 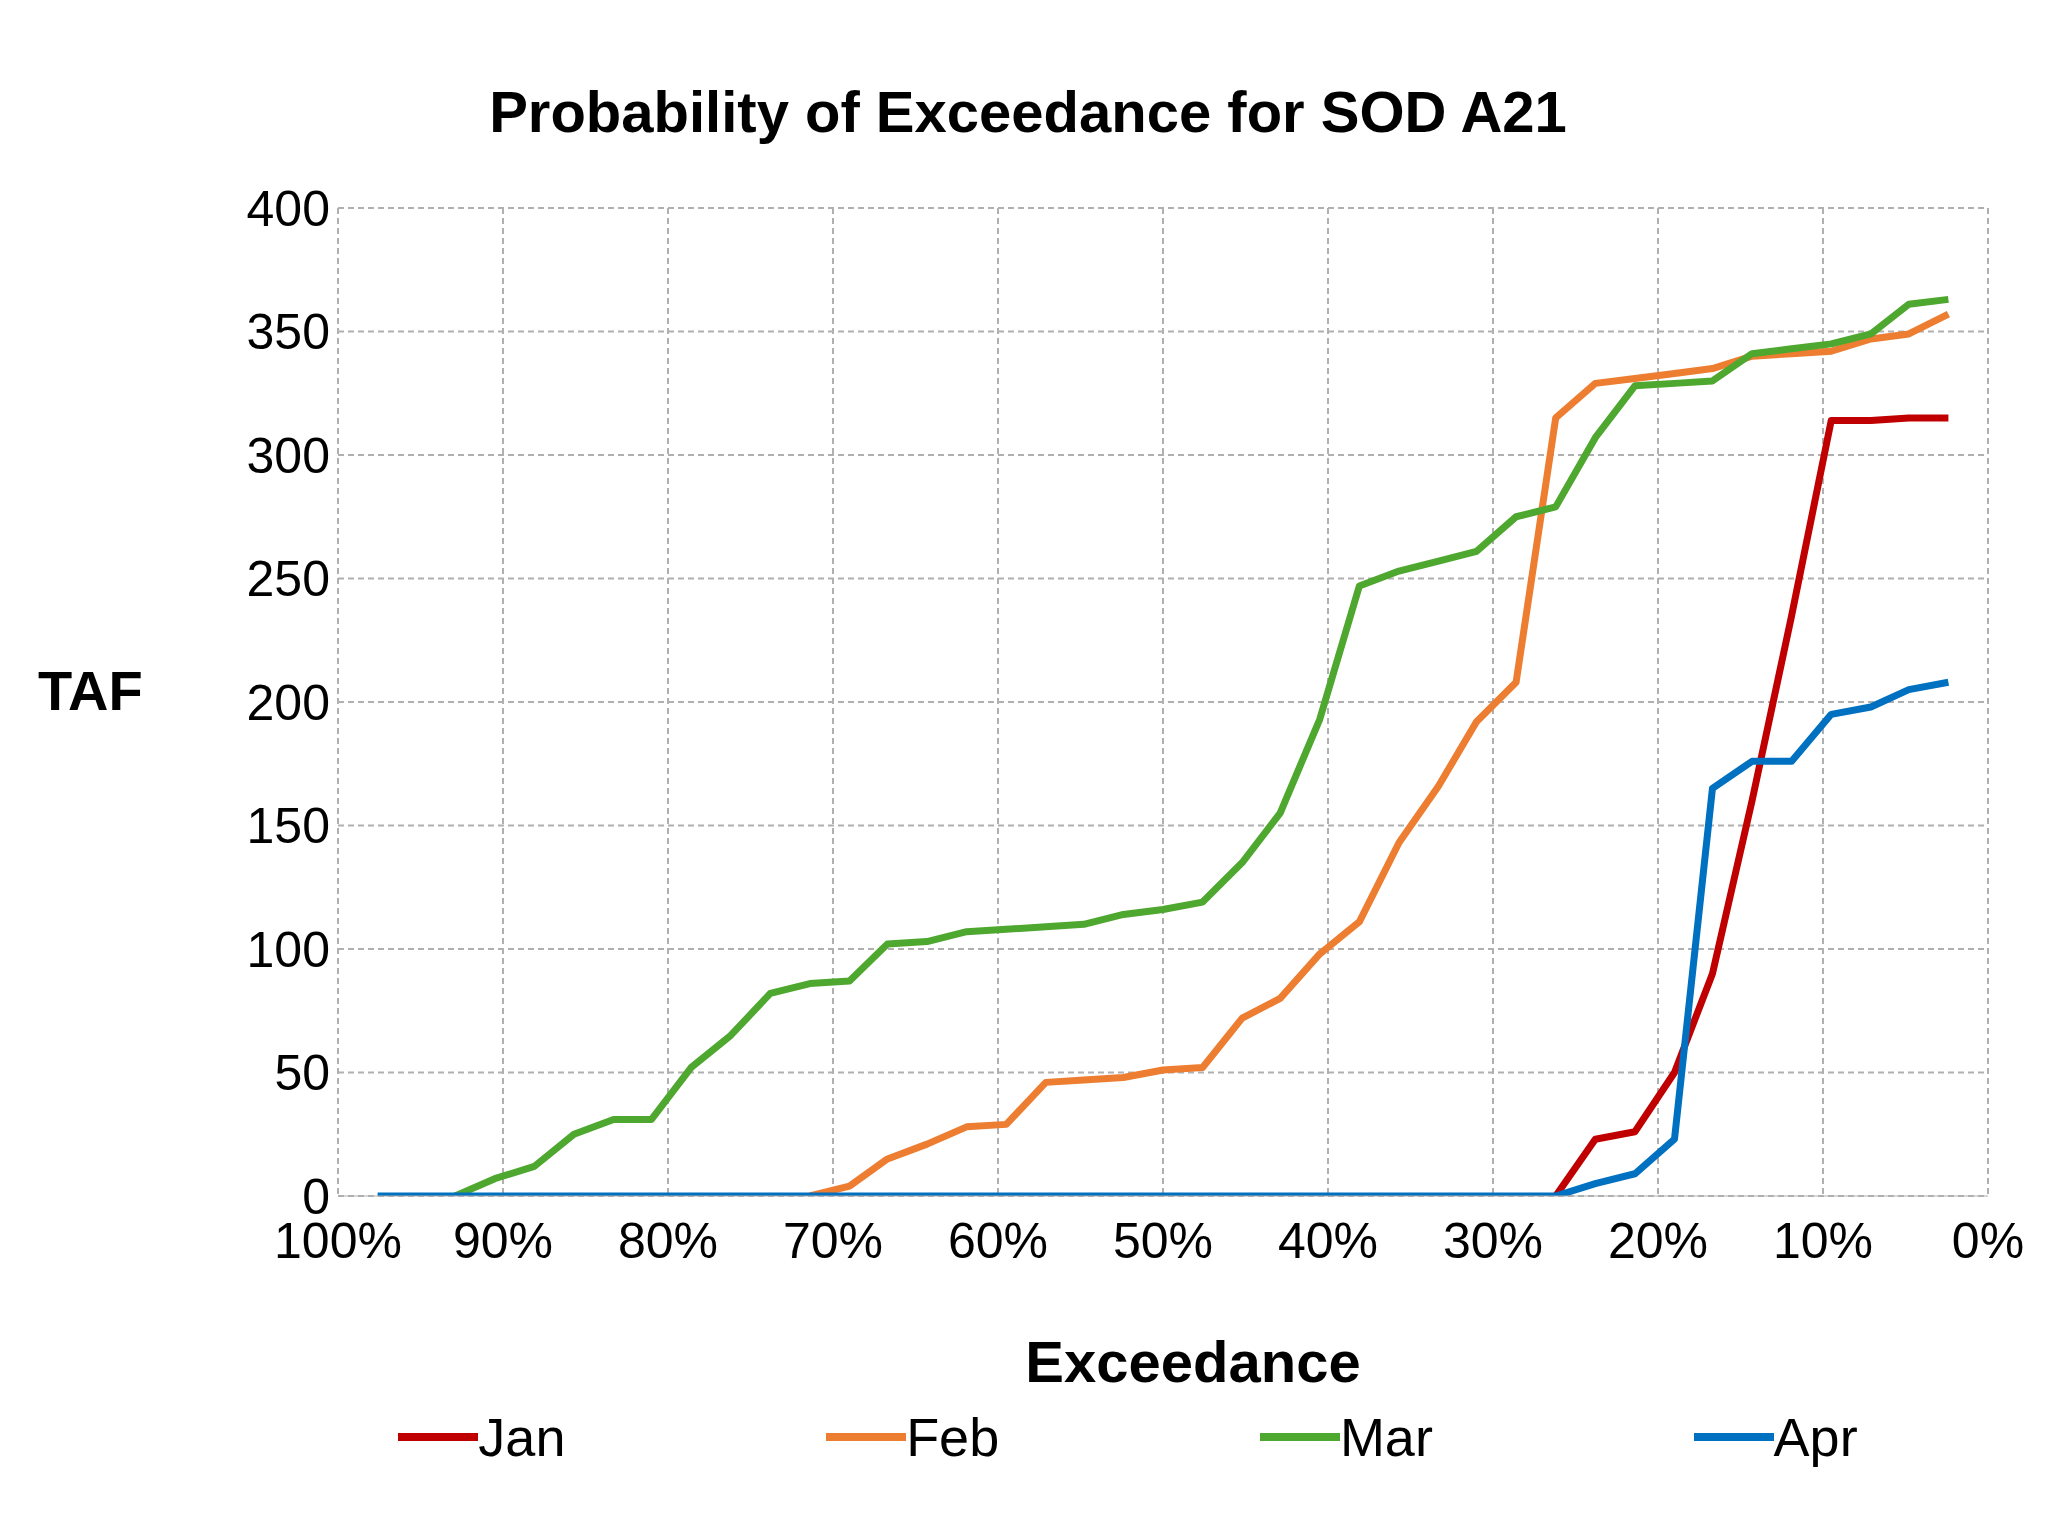 What do you see at coordinates (1386, 1437) in the screenshot?
I see `legend-label: Mar` at bounding box center [1386, 1437].